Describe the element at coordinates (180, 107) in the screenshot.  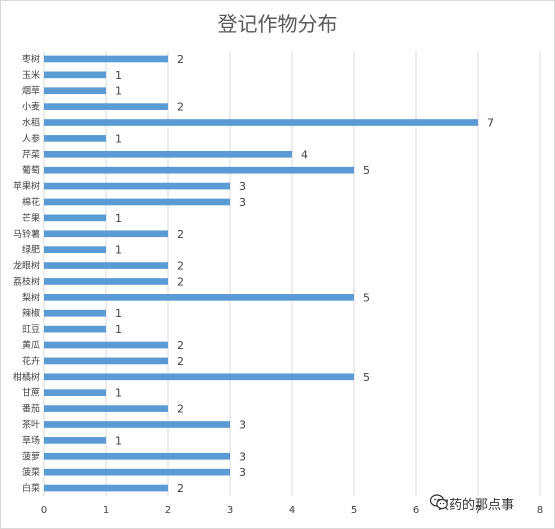
I see `data-label-3: 2` at that location.